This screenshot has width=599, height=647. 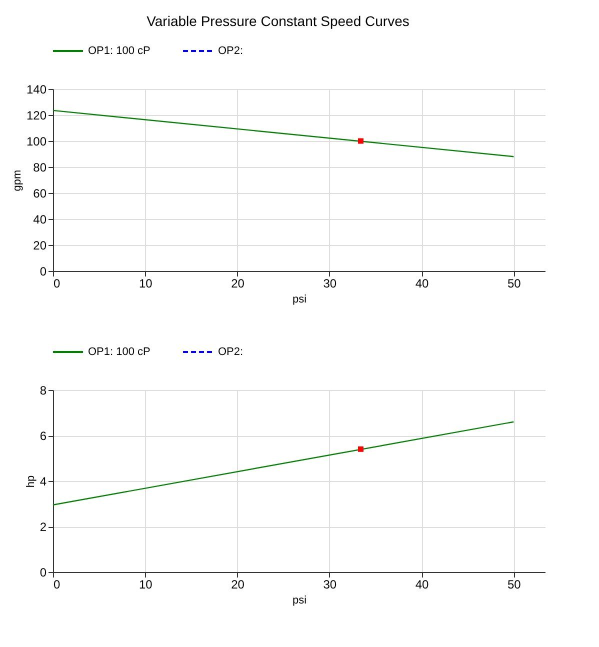 I want to click on y-tick-label: 60, so click(x=40, y=193).